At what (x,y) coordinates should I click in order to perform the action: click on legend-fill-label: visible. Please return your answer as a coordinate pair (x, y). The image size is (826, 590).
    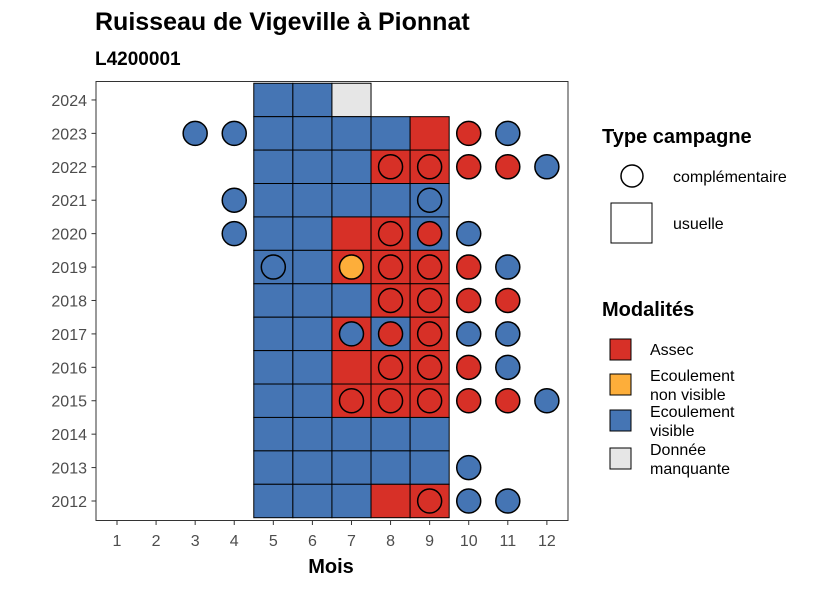
    Looking at the image, I should click on (672, 431).